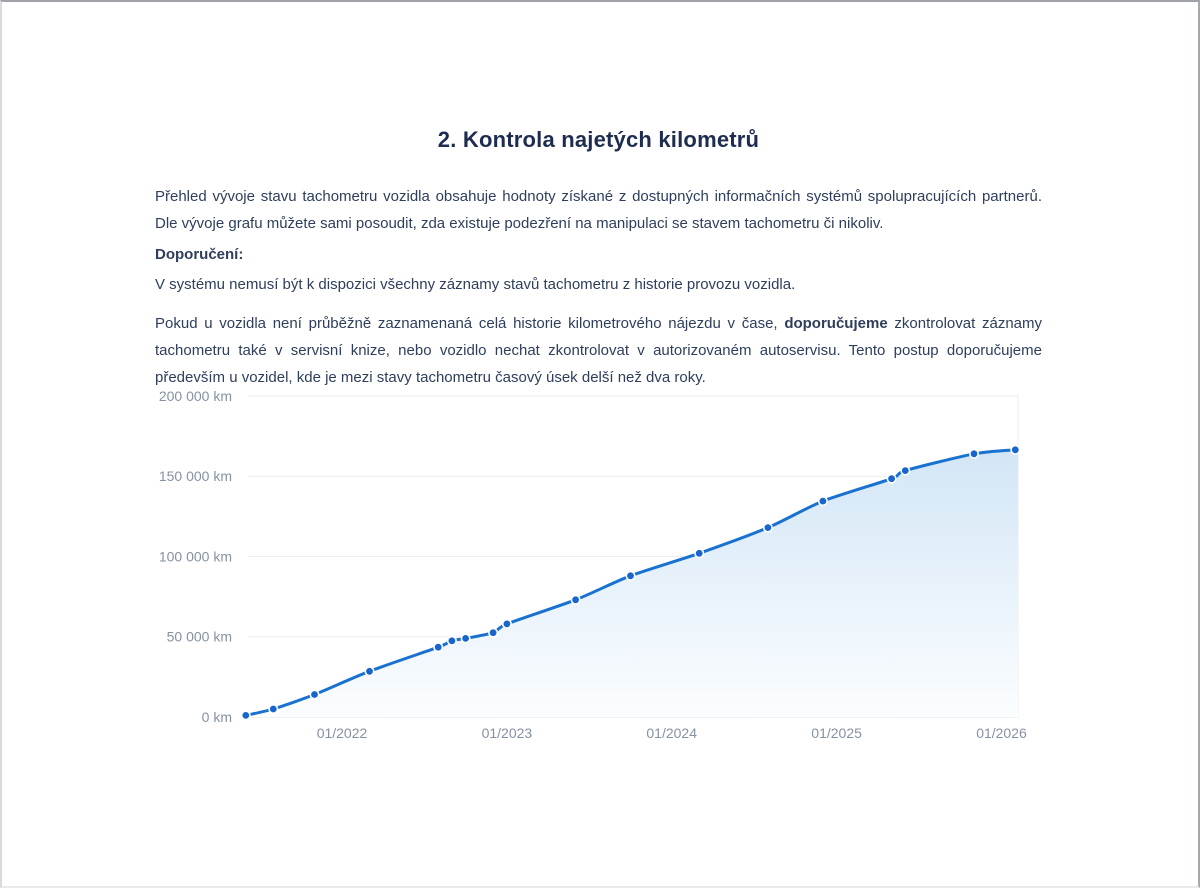 Image resolution: width=1200 pixels, height=890 pixels. I want to click on x-axis-label: 01/2022, so click(342, 733).